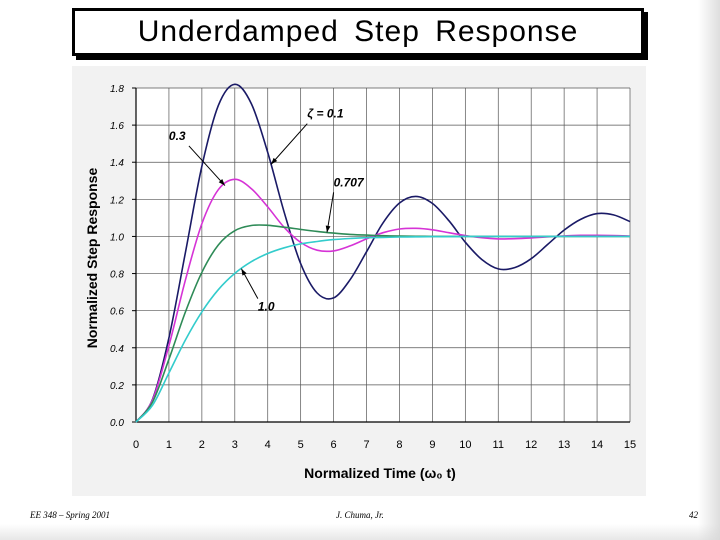 The height and width of the screenshot is (540, 720). I want to click on x-tick-label: 14, so click(597, 445).